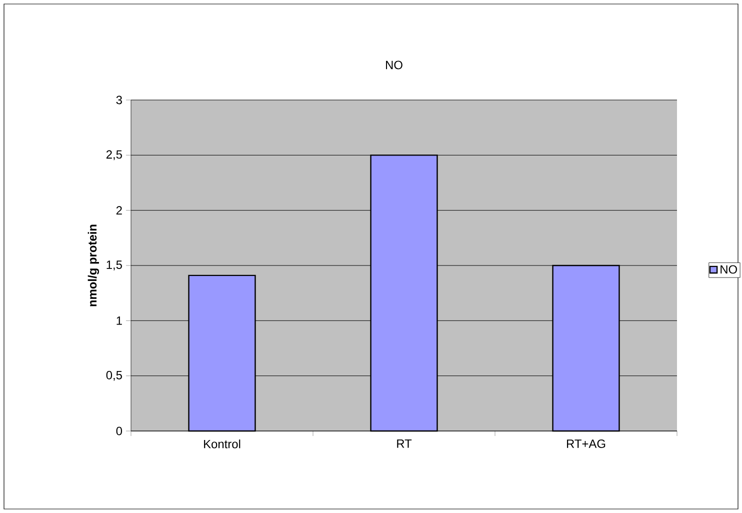  What do you see at coordinates (119, 100) in the screenshot?
I see `y-tick-label: 3` at bounding box center [119, 100].